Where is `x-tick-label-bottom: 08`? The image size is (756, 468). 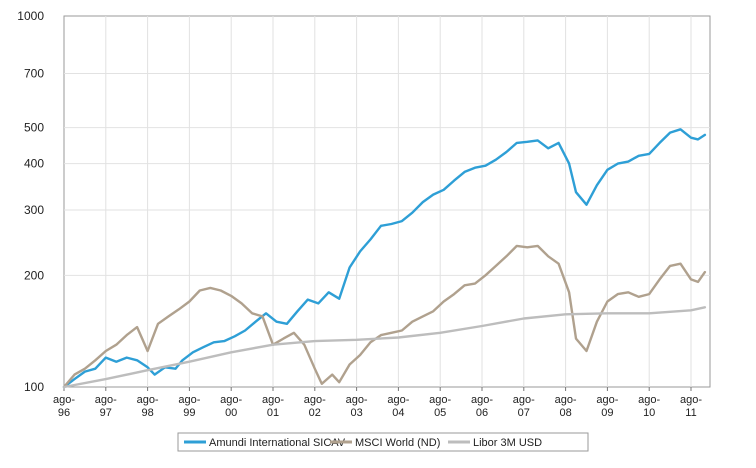
x-tick-label-bottom: 08 is located at coordinates (565, 413).